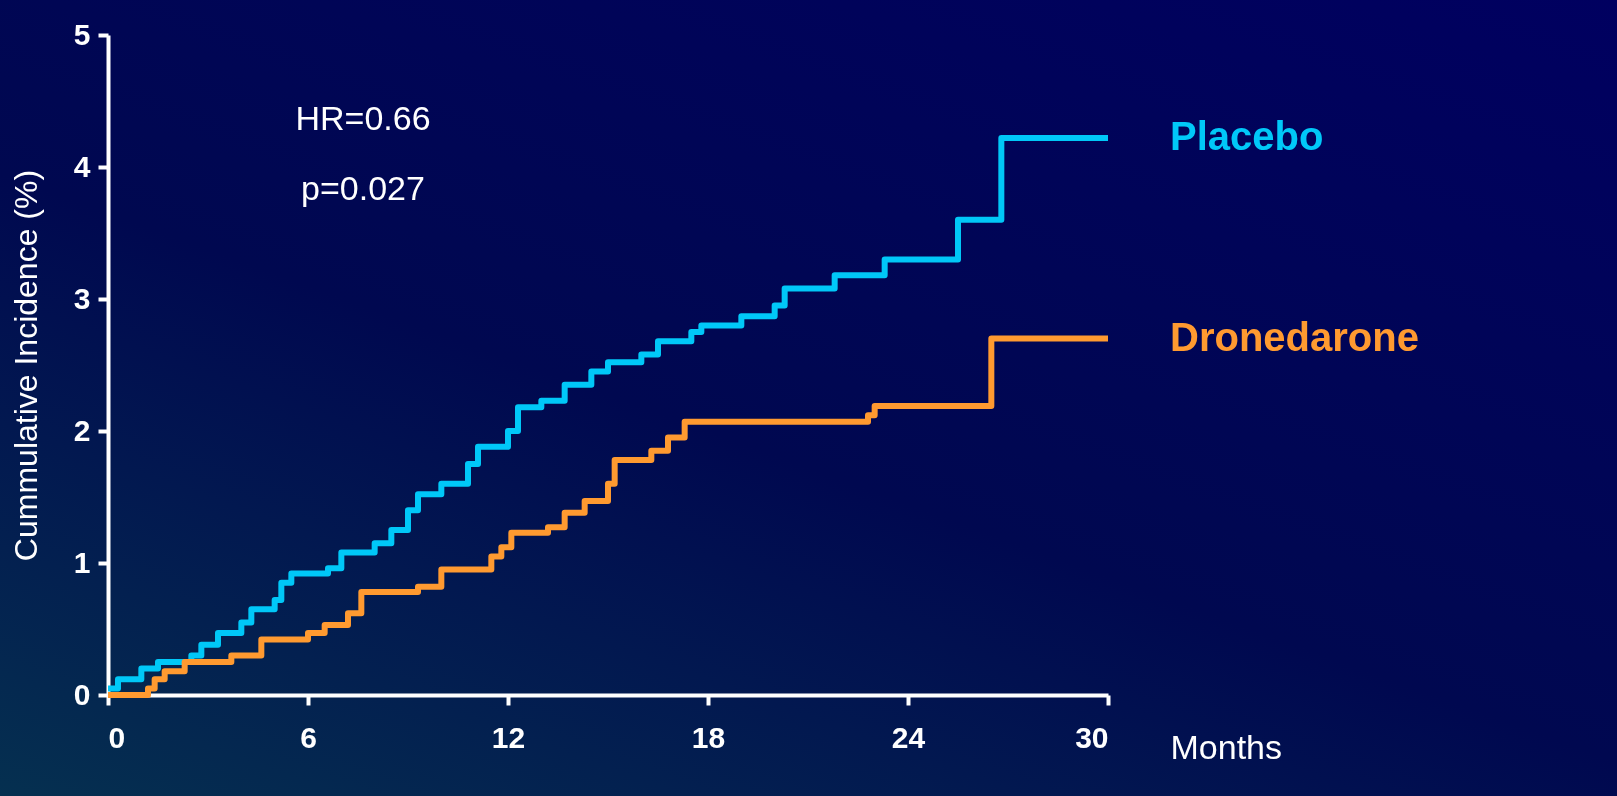 Image resolution: width=1617 pixels, height=796 pixels. Describe the element at coordinates (1294, 336) in the screenshot. I see `series-label: Dronedarone` at that location.